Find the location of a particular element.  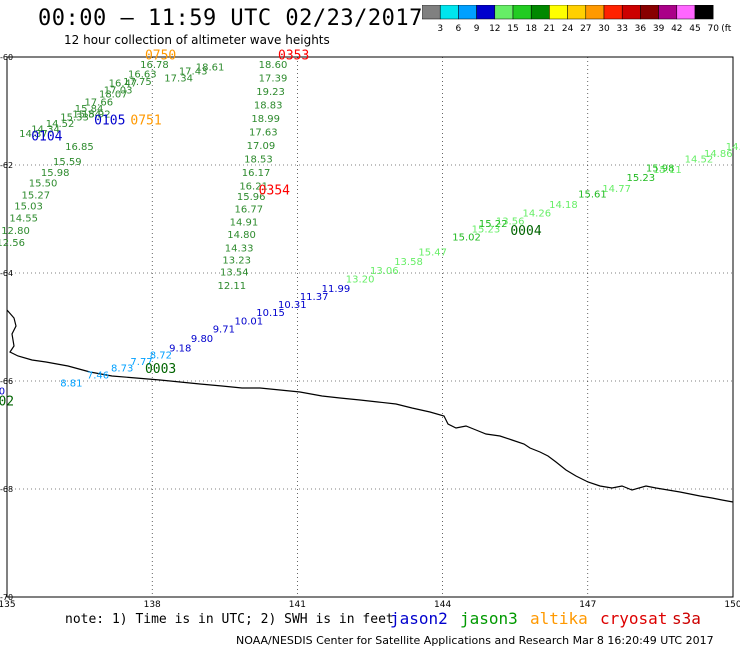

swh-value-label: 14.14 is located at coordinates (733, 147).